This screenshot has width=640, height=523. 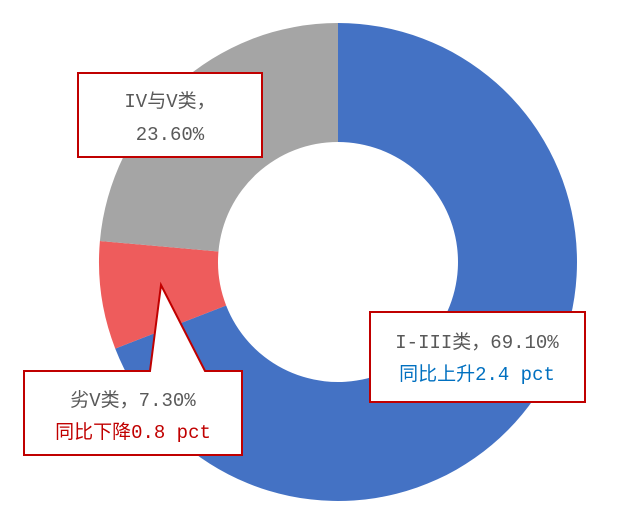 I want to click on label-grade-below-5-line1: 劣V类，7.30%, so click(x=133, y=400).